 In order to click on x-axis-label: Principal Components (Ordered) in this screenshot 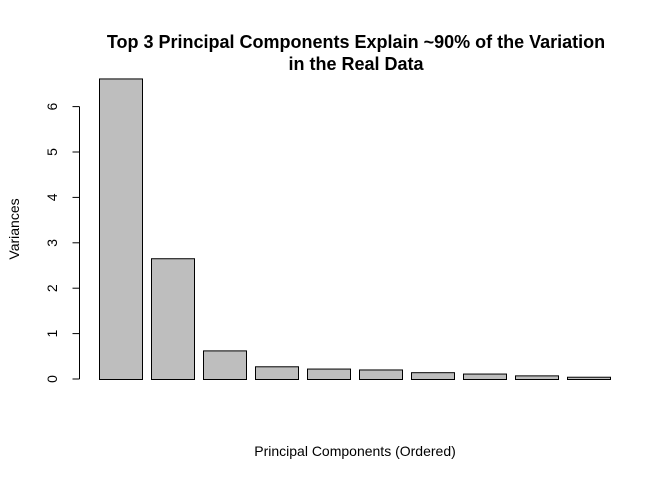, I will do `click(355, 451)`.